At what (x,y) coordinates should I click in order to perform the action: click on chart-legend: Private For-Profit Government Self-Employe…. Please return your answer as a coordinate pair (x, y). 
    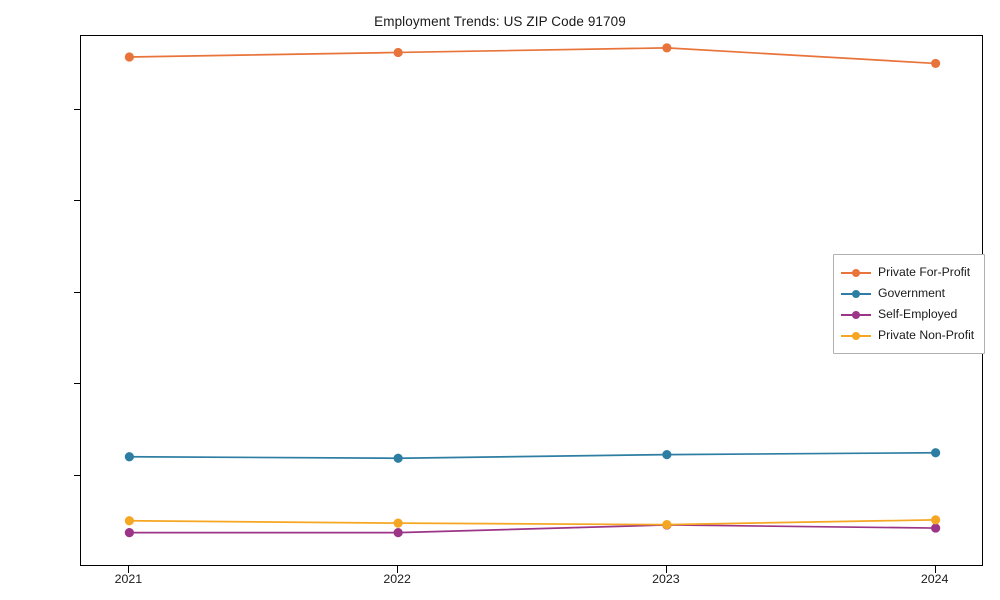
    Looking at the image, I should click on (909, 304).